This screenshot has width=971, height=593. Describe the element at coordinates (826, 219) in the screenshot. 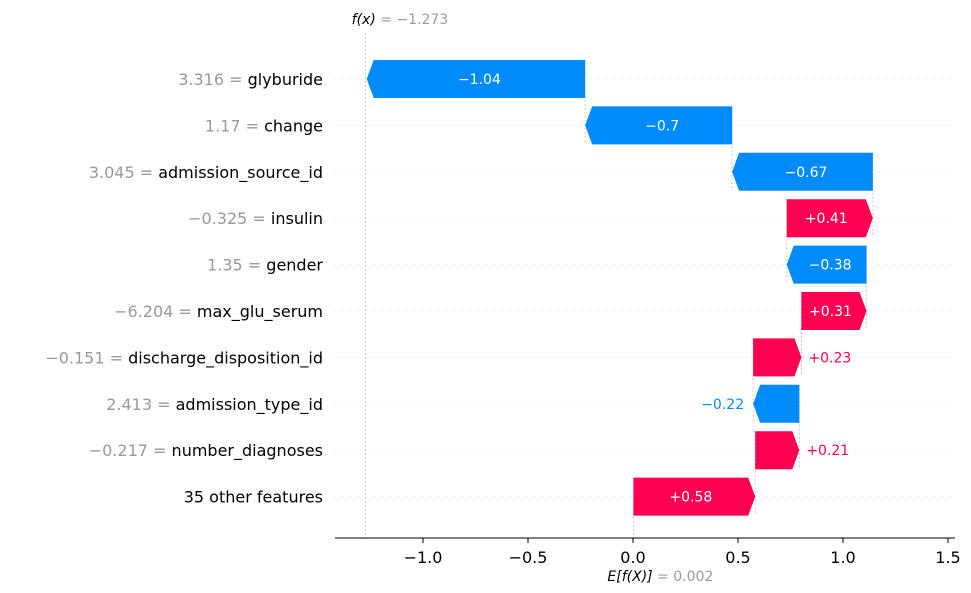

I see `bar-value-label: +0.41` at that location.